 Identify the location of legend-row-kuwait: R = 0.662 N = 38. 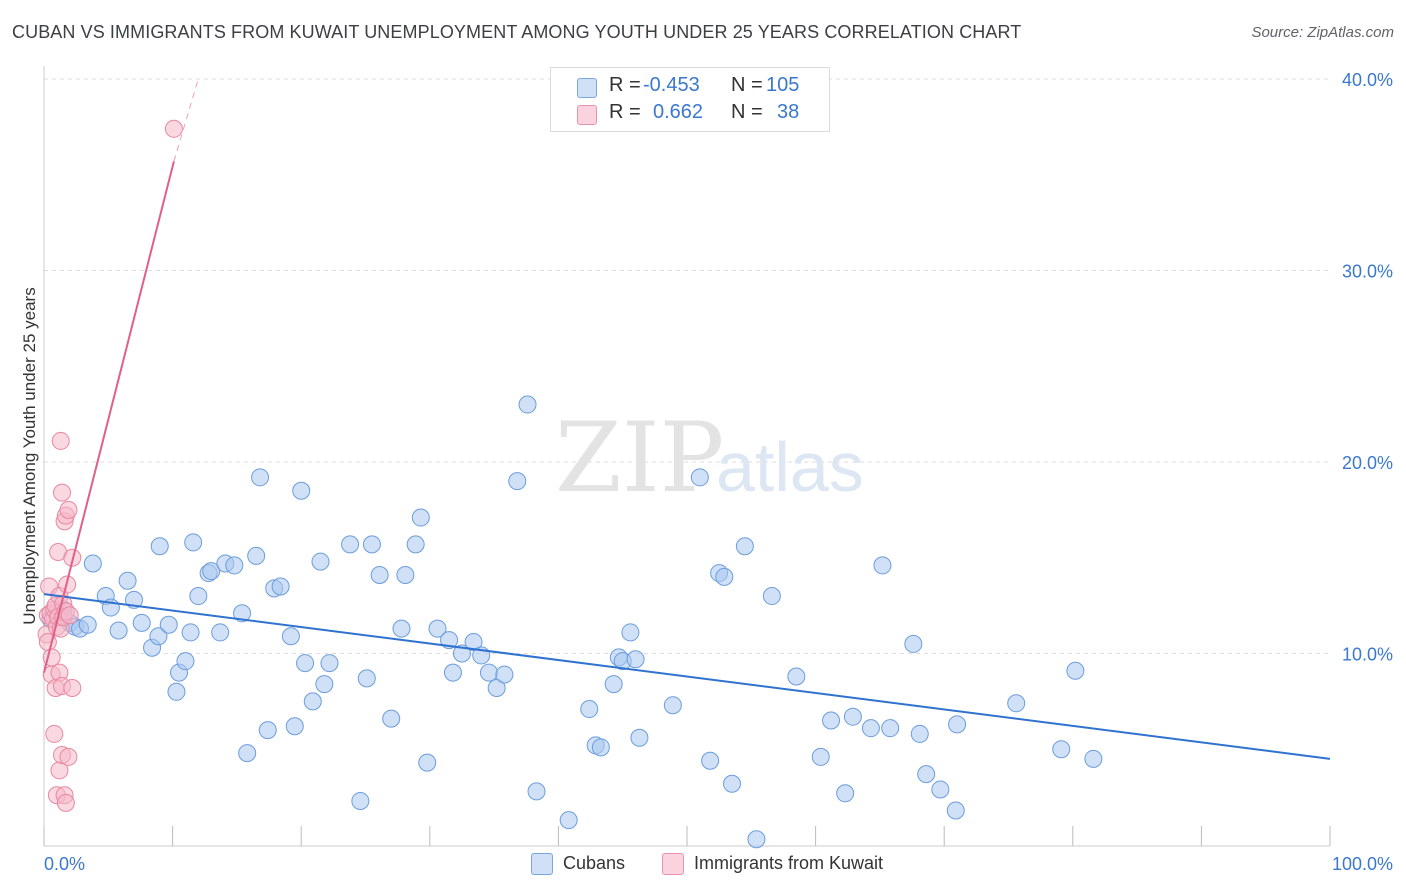
(690, 114).